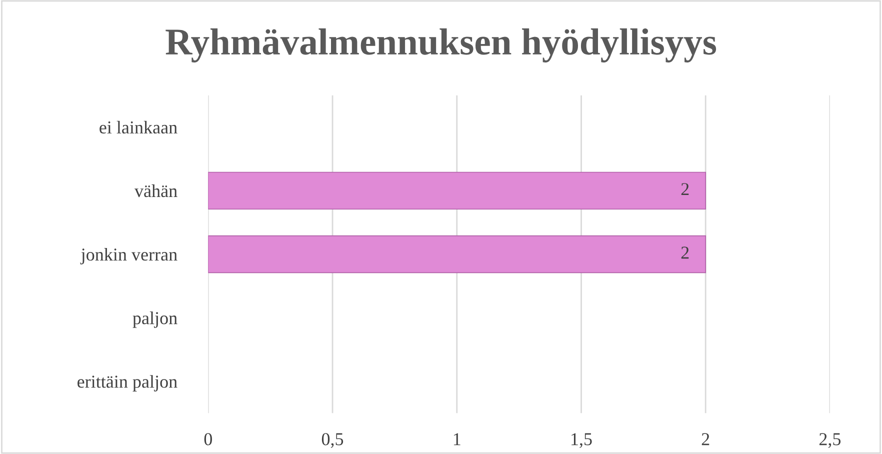 The width and height of the screenshot is (882, 454). Describe the element at coordinates (441, 45) in the screenshot. I see `chart-title: Ryhmävalmennuksen hyödyllisyys` at that location.